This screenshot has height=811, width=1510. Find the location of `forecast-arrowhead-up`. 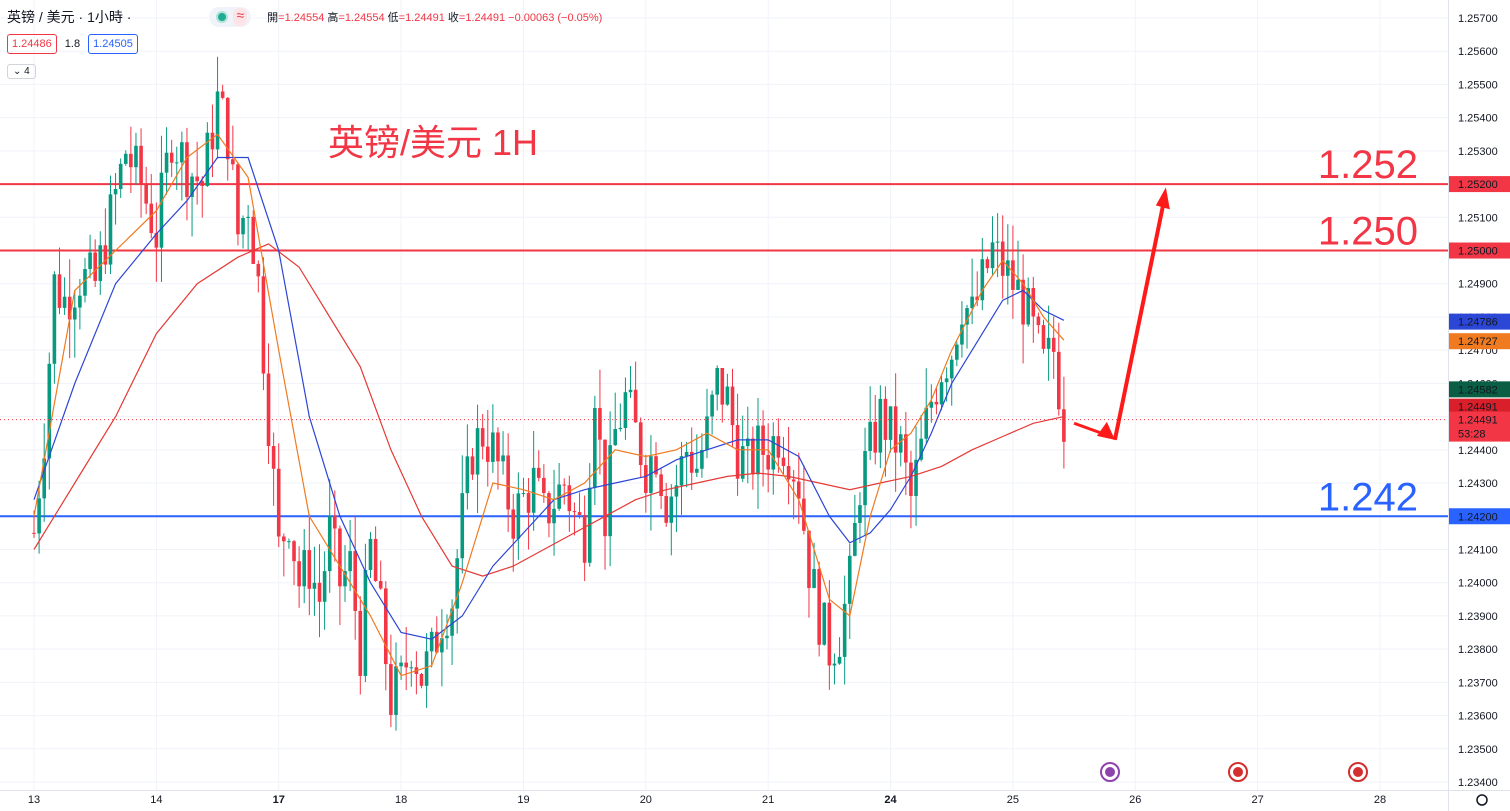

forecast-arrowhead-up is located at coordinates (1162, 198).